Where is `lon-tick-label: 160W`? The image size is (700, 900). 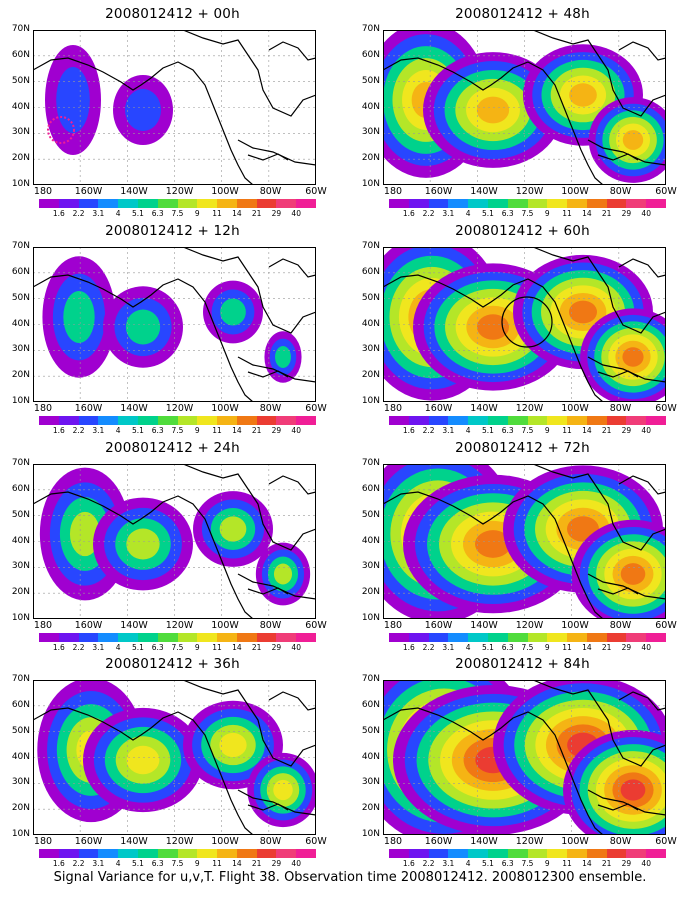 lon-tick-label: 160W is located at coordinates (88, 191).